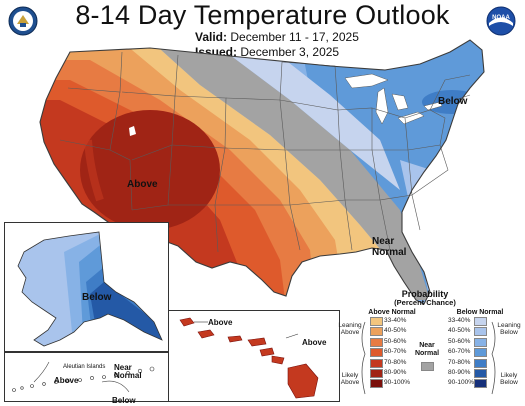 The width and height of the screenshot is (525, 406). Describe the element at coordinates (294, 37) in the screenshot. I see `valid-value: December 11 - 17, 2025` at that location.